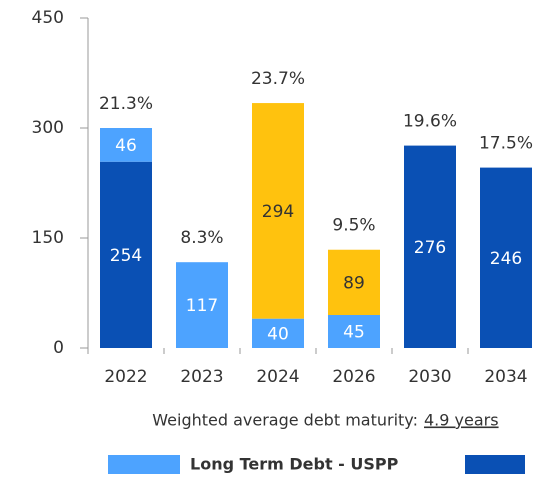  Describe the element at coordinates (285, 420) in the screenshot. I see `note-text: Weighted average debt maturity:` at that location.